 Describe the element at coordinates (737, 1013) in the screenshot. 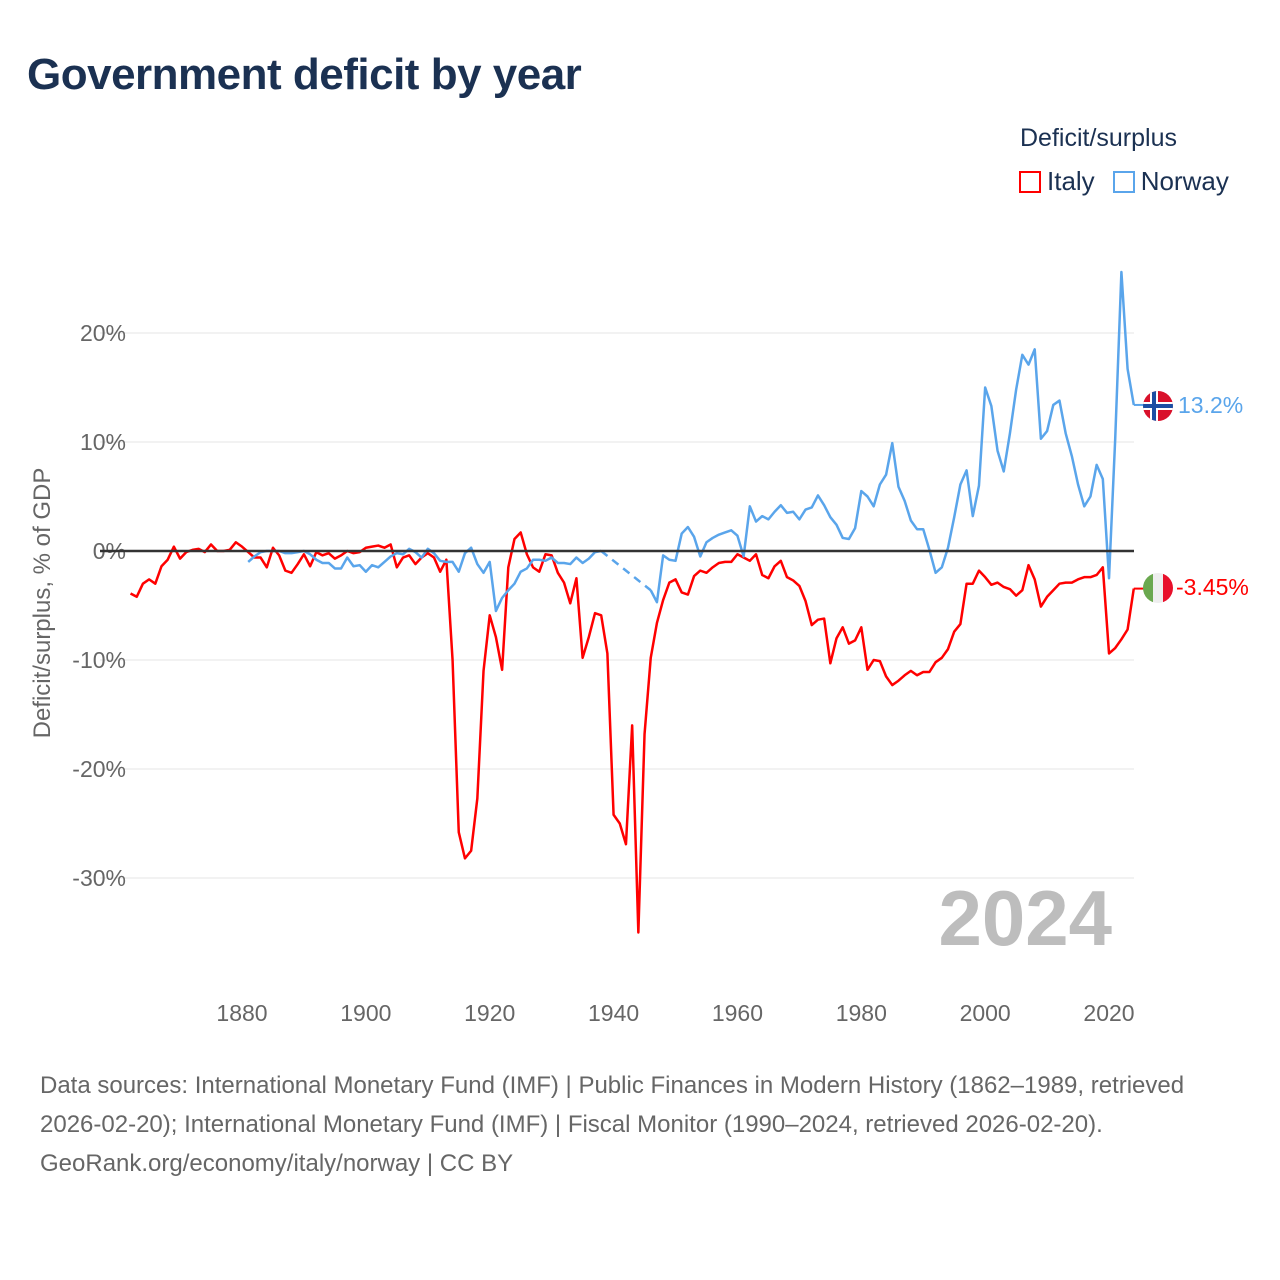

I see `x-tick-label: 1960` at that location.